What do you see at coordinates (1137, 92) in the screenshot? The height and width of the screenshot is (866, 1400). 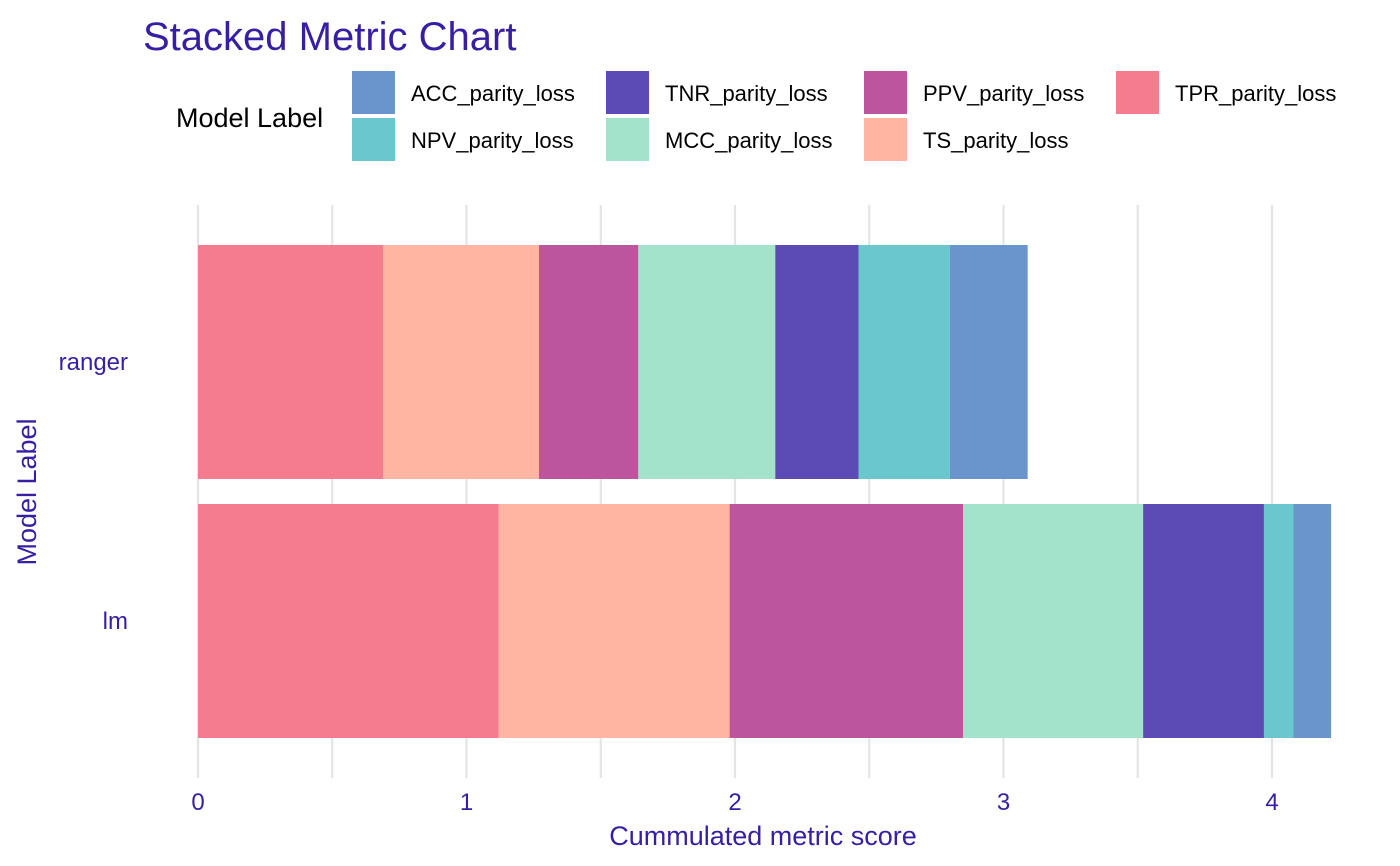 I see `legend-key-tpr-parity-loss` at bounding box center [1137, 92].